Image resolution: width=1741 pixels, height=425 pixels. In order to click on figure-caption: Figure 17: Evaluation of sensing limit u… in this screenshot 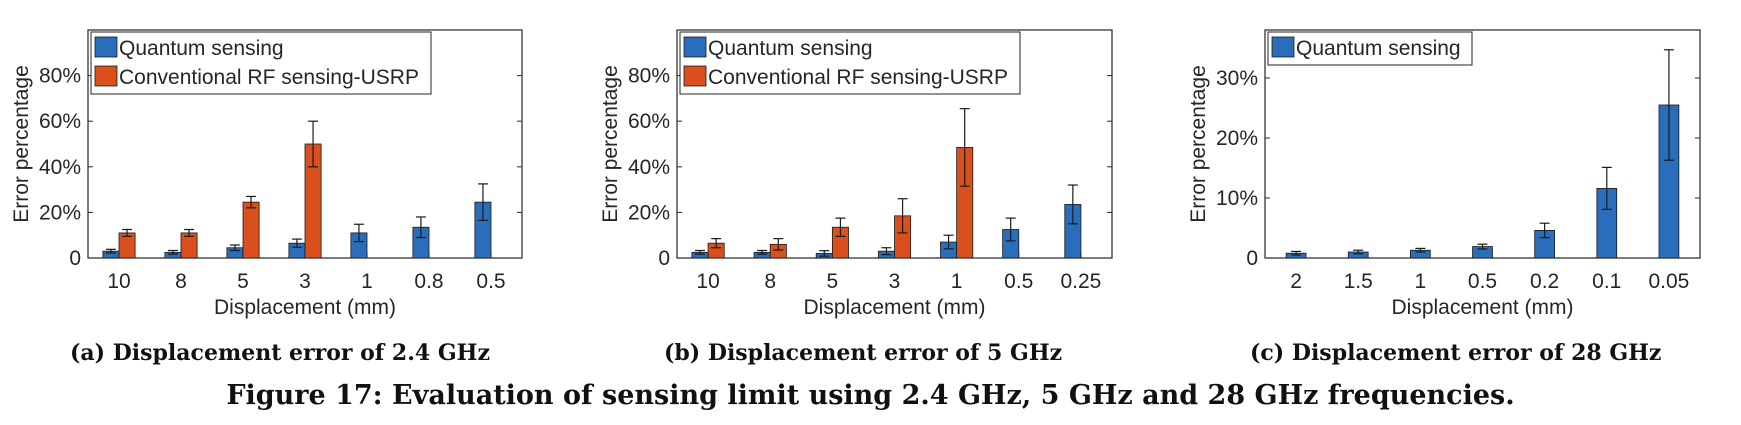, I will do `click(870, 395)`.